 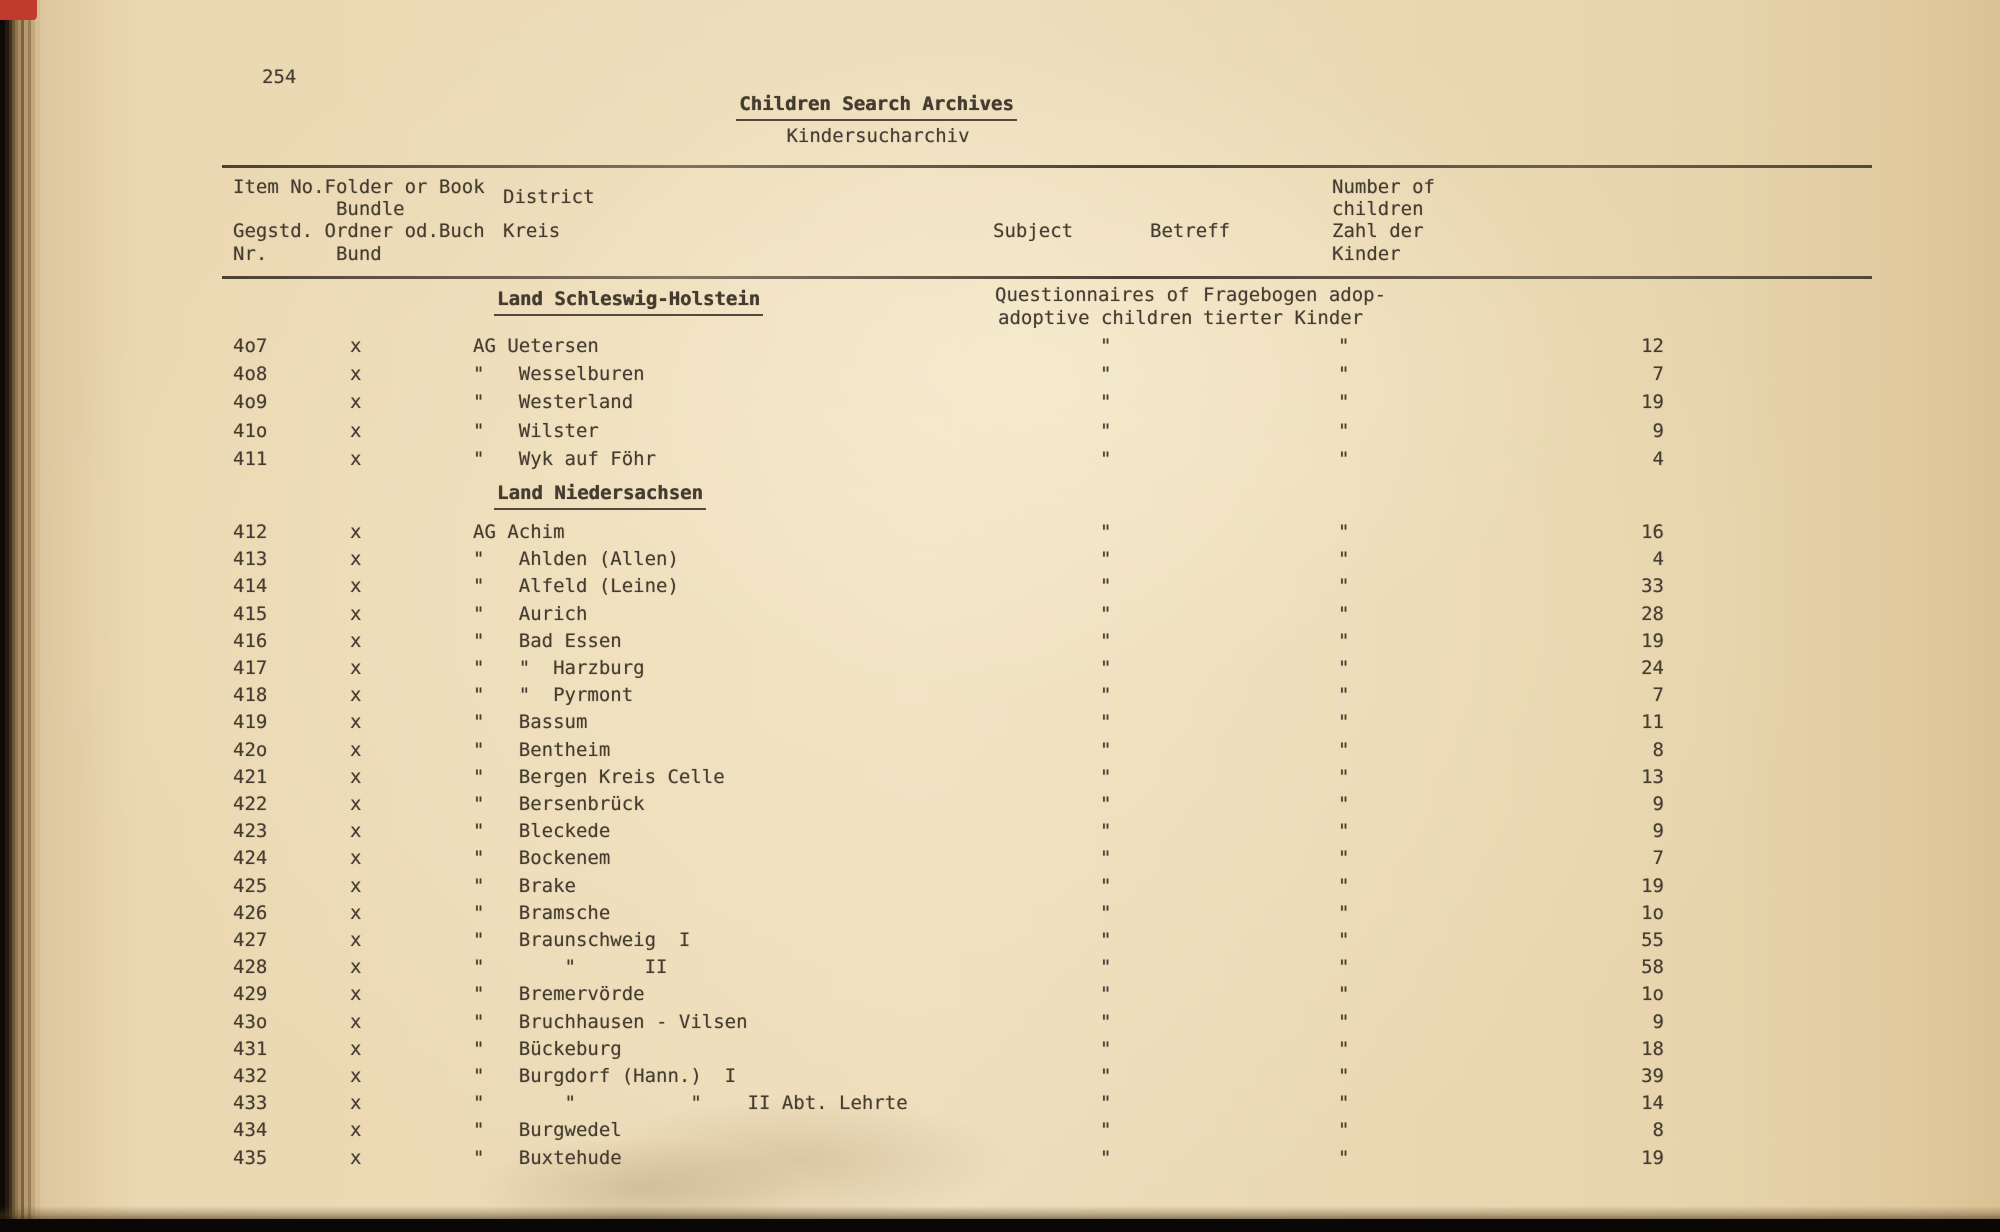 What do you see at coordinates (250, 749) in the screenshot?
I see `row-item-number: 42o` at bounding box center [250, 749].